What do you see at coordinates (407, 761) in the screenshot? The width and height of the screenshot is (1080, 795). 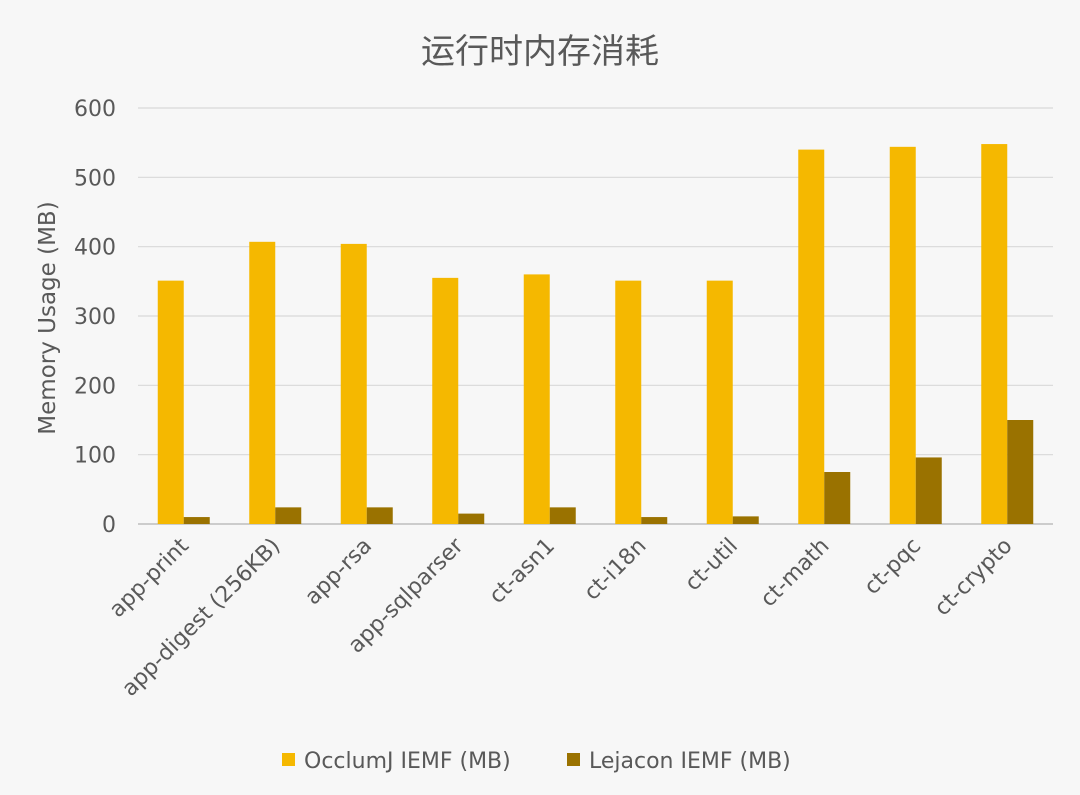 I see `occlumj-legend-label: OcclumJ IEMF (MB)` at bounding box center [407, 761].